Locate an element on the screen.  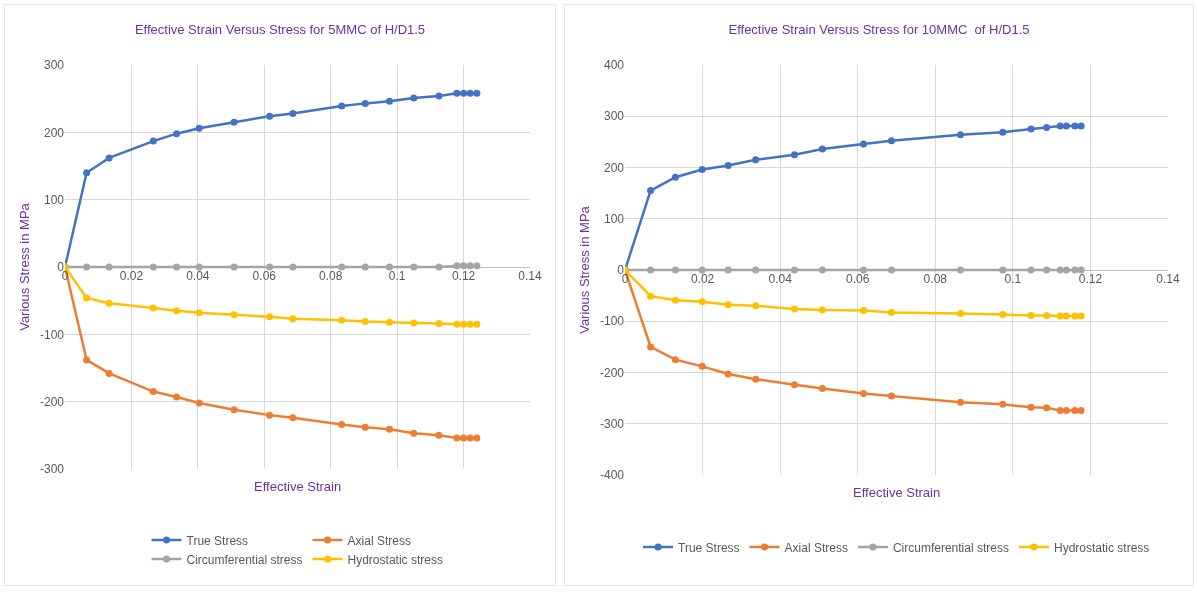
y-tick-label: 400 is located at coordinates (614, 65).